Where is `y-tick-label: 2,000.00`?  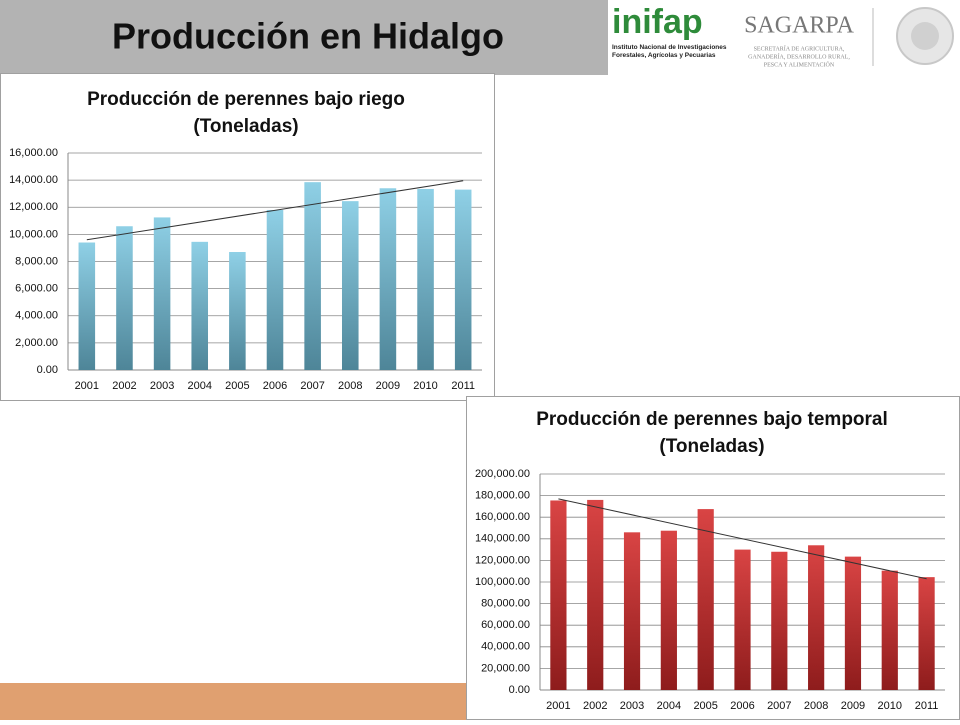
y-tick-label: 2,000.00 is located at coordinates (36, 343).